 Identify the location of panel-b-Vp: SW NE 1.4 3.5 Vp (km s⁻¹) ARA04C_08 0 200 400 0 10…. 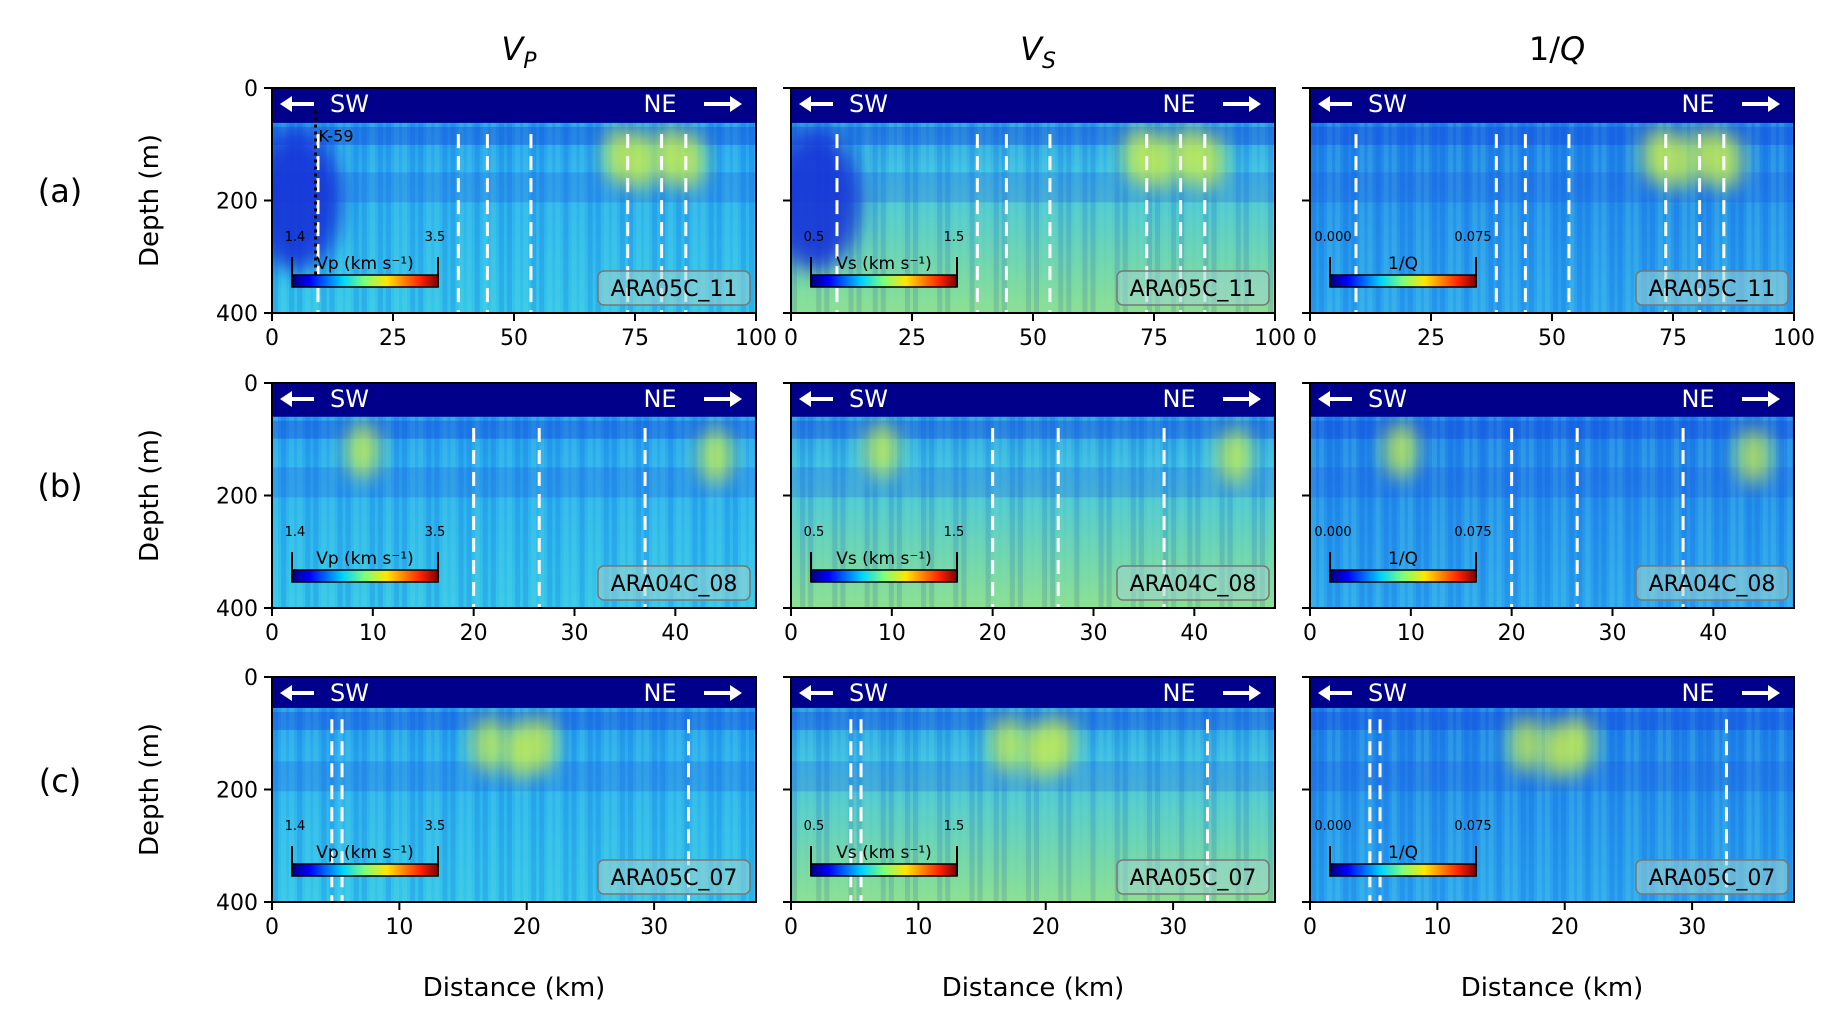
(446, 509).